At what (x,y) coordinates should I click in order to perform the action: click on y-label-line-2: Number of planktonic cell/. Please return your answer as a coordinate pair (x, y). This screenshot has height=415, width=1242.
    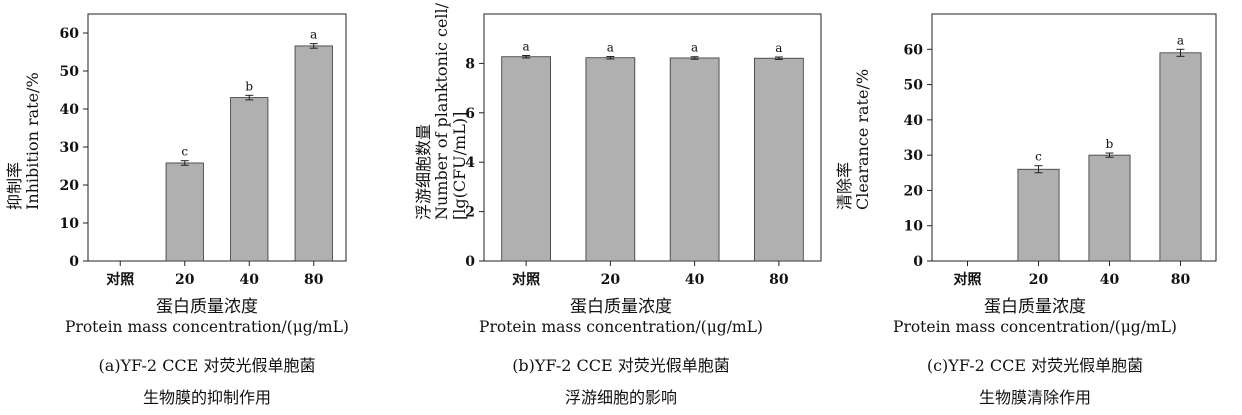
    Looking at the image, I should click on (441, 111).